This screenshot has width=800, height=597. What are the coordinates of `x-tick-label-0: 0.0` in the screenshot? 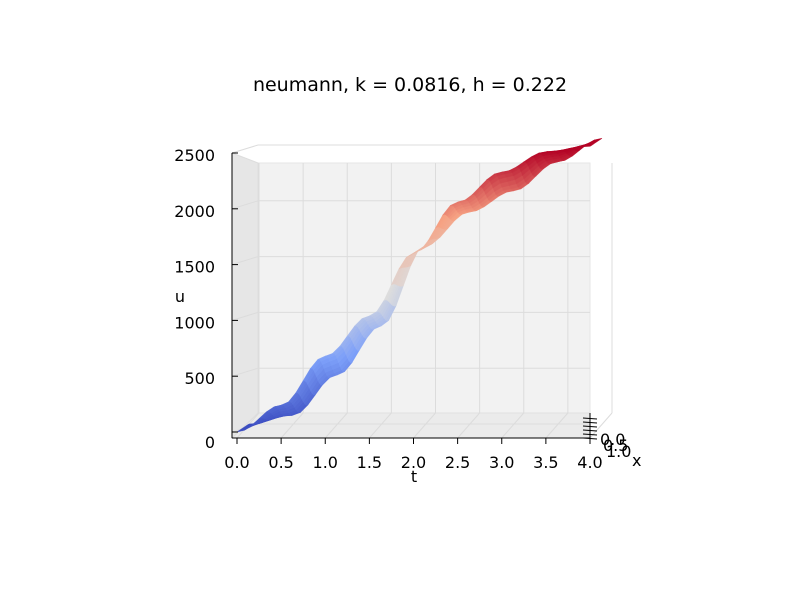 It's located at (612, 439).